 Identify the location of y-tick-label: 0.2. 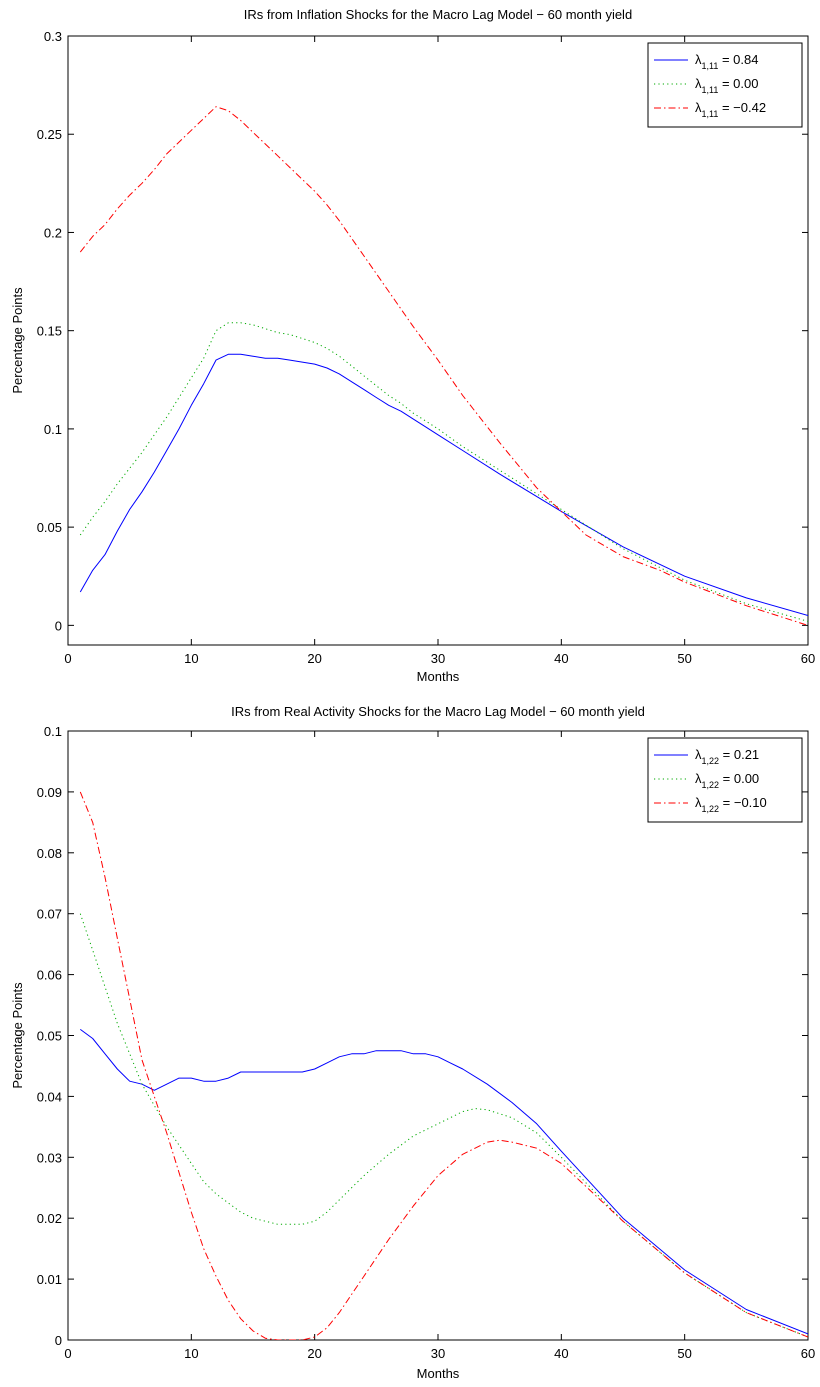
(53, 232).